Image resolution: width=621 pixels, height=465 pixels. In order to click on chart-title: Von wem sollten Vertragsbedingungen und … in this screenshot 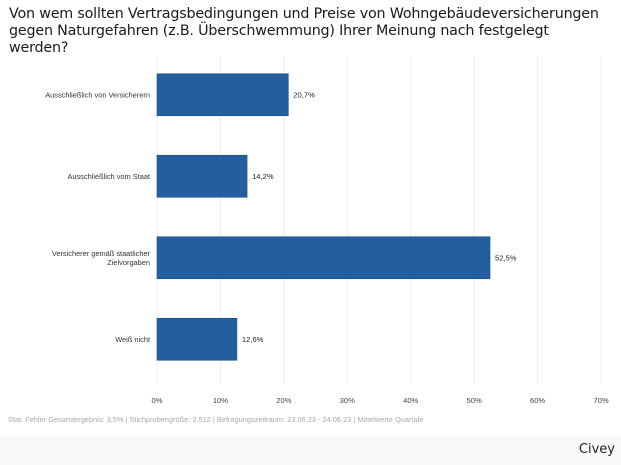, I will do `click(304, 31)`.